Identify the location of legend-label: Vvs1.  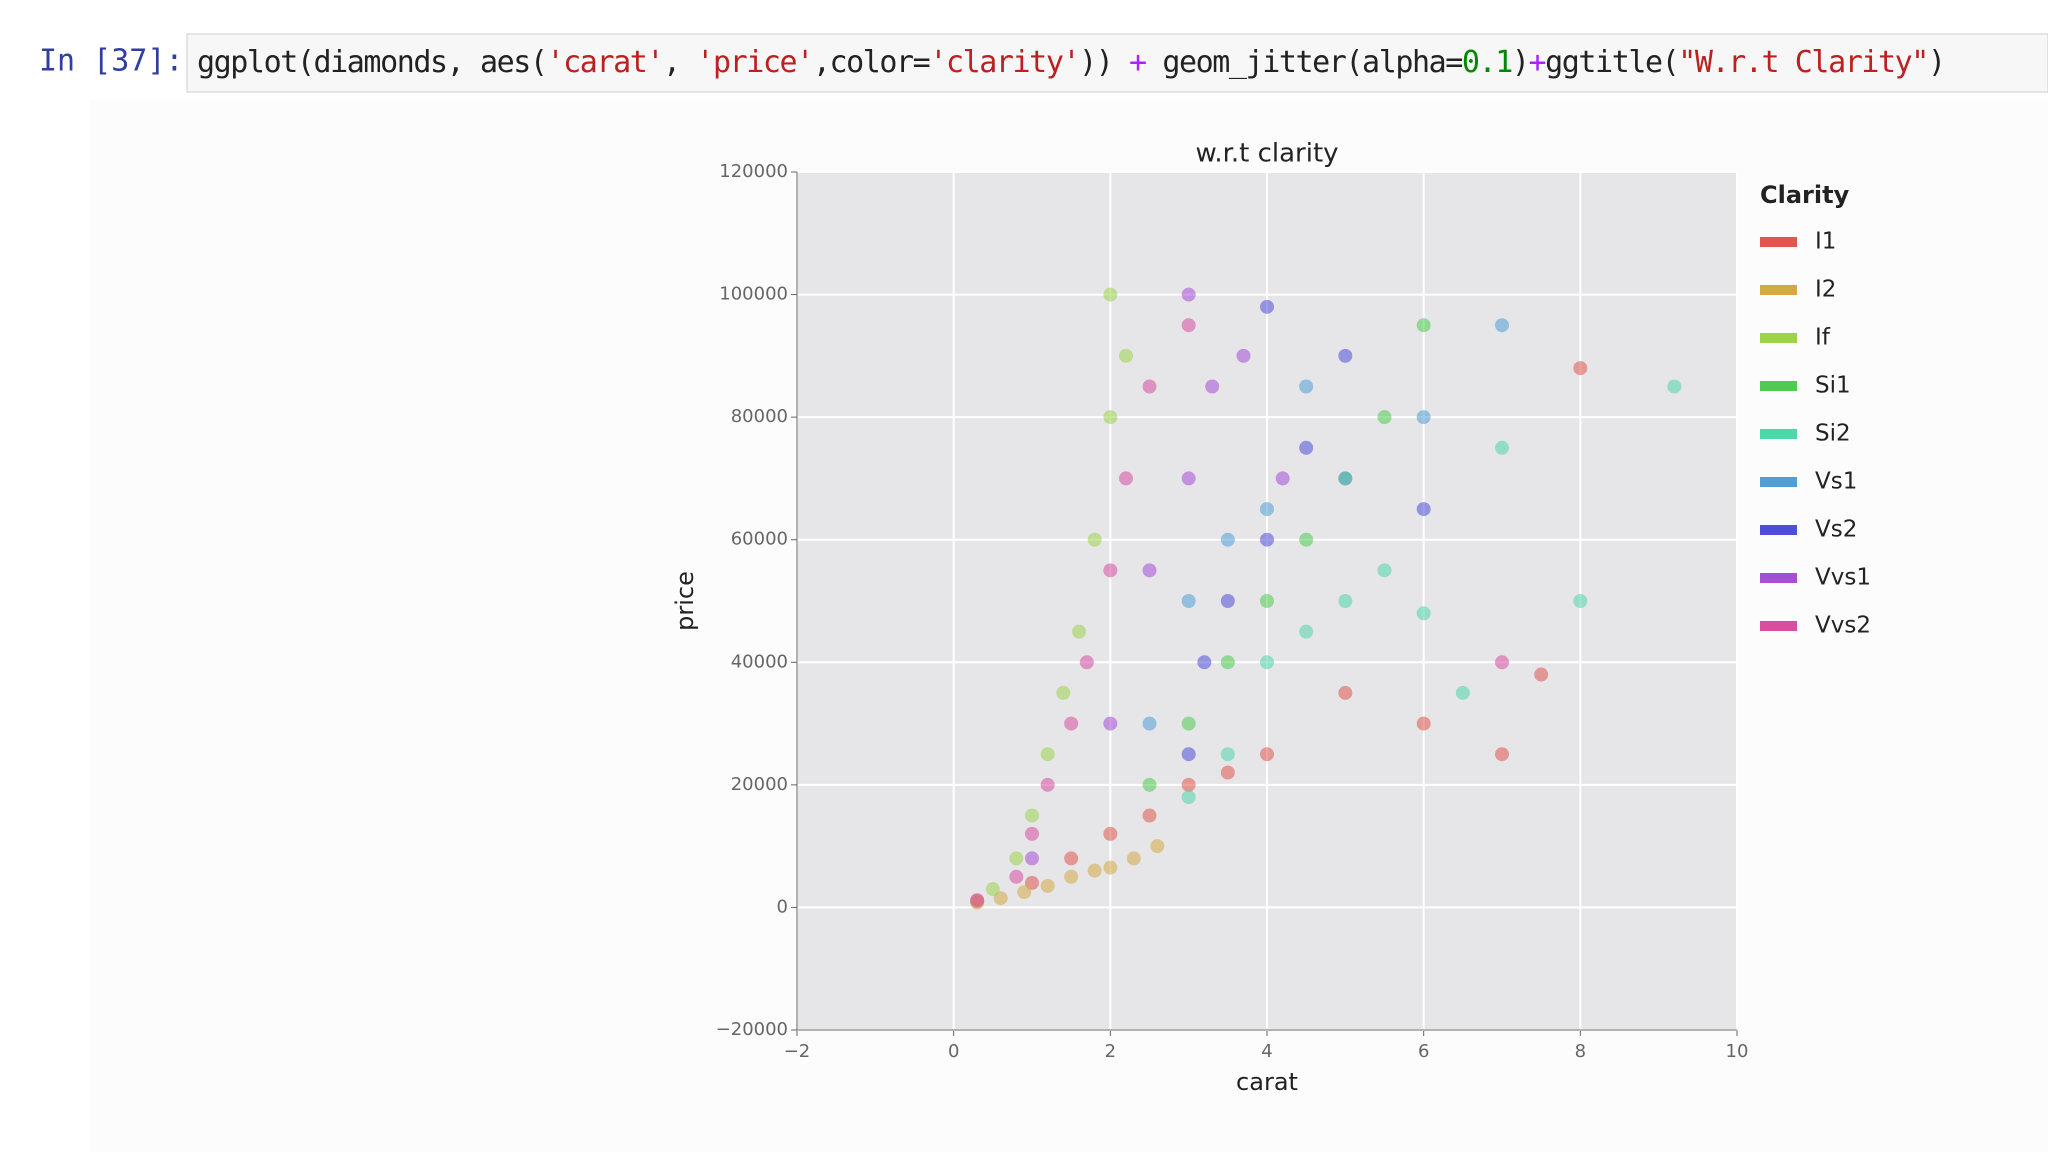
(1843, 578).